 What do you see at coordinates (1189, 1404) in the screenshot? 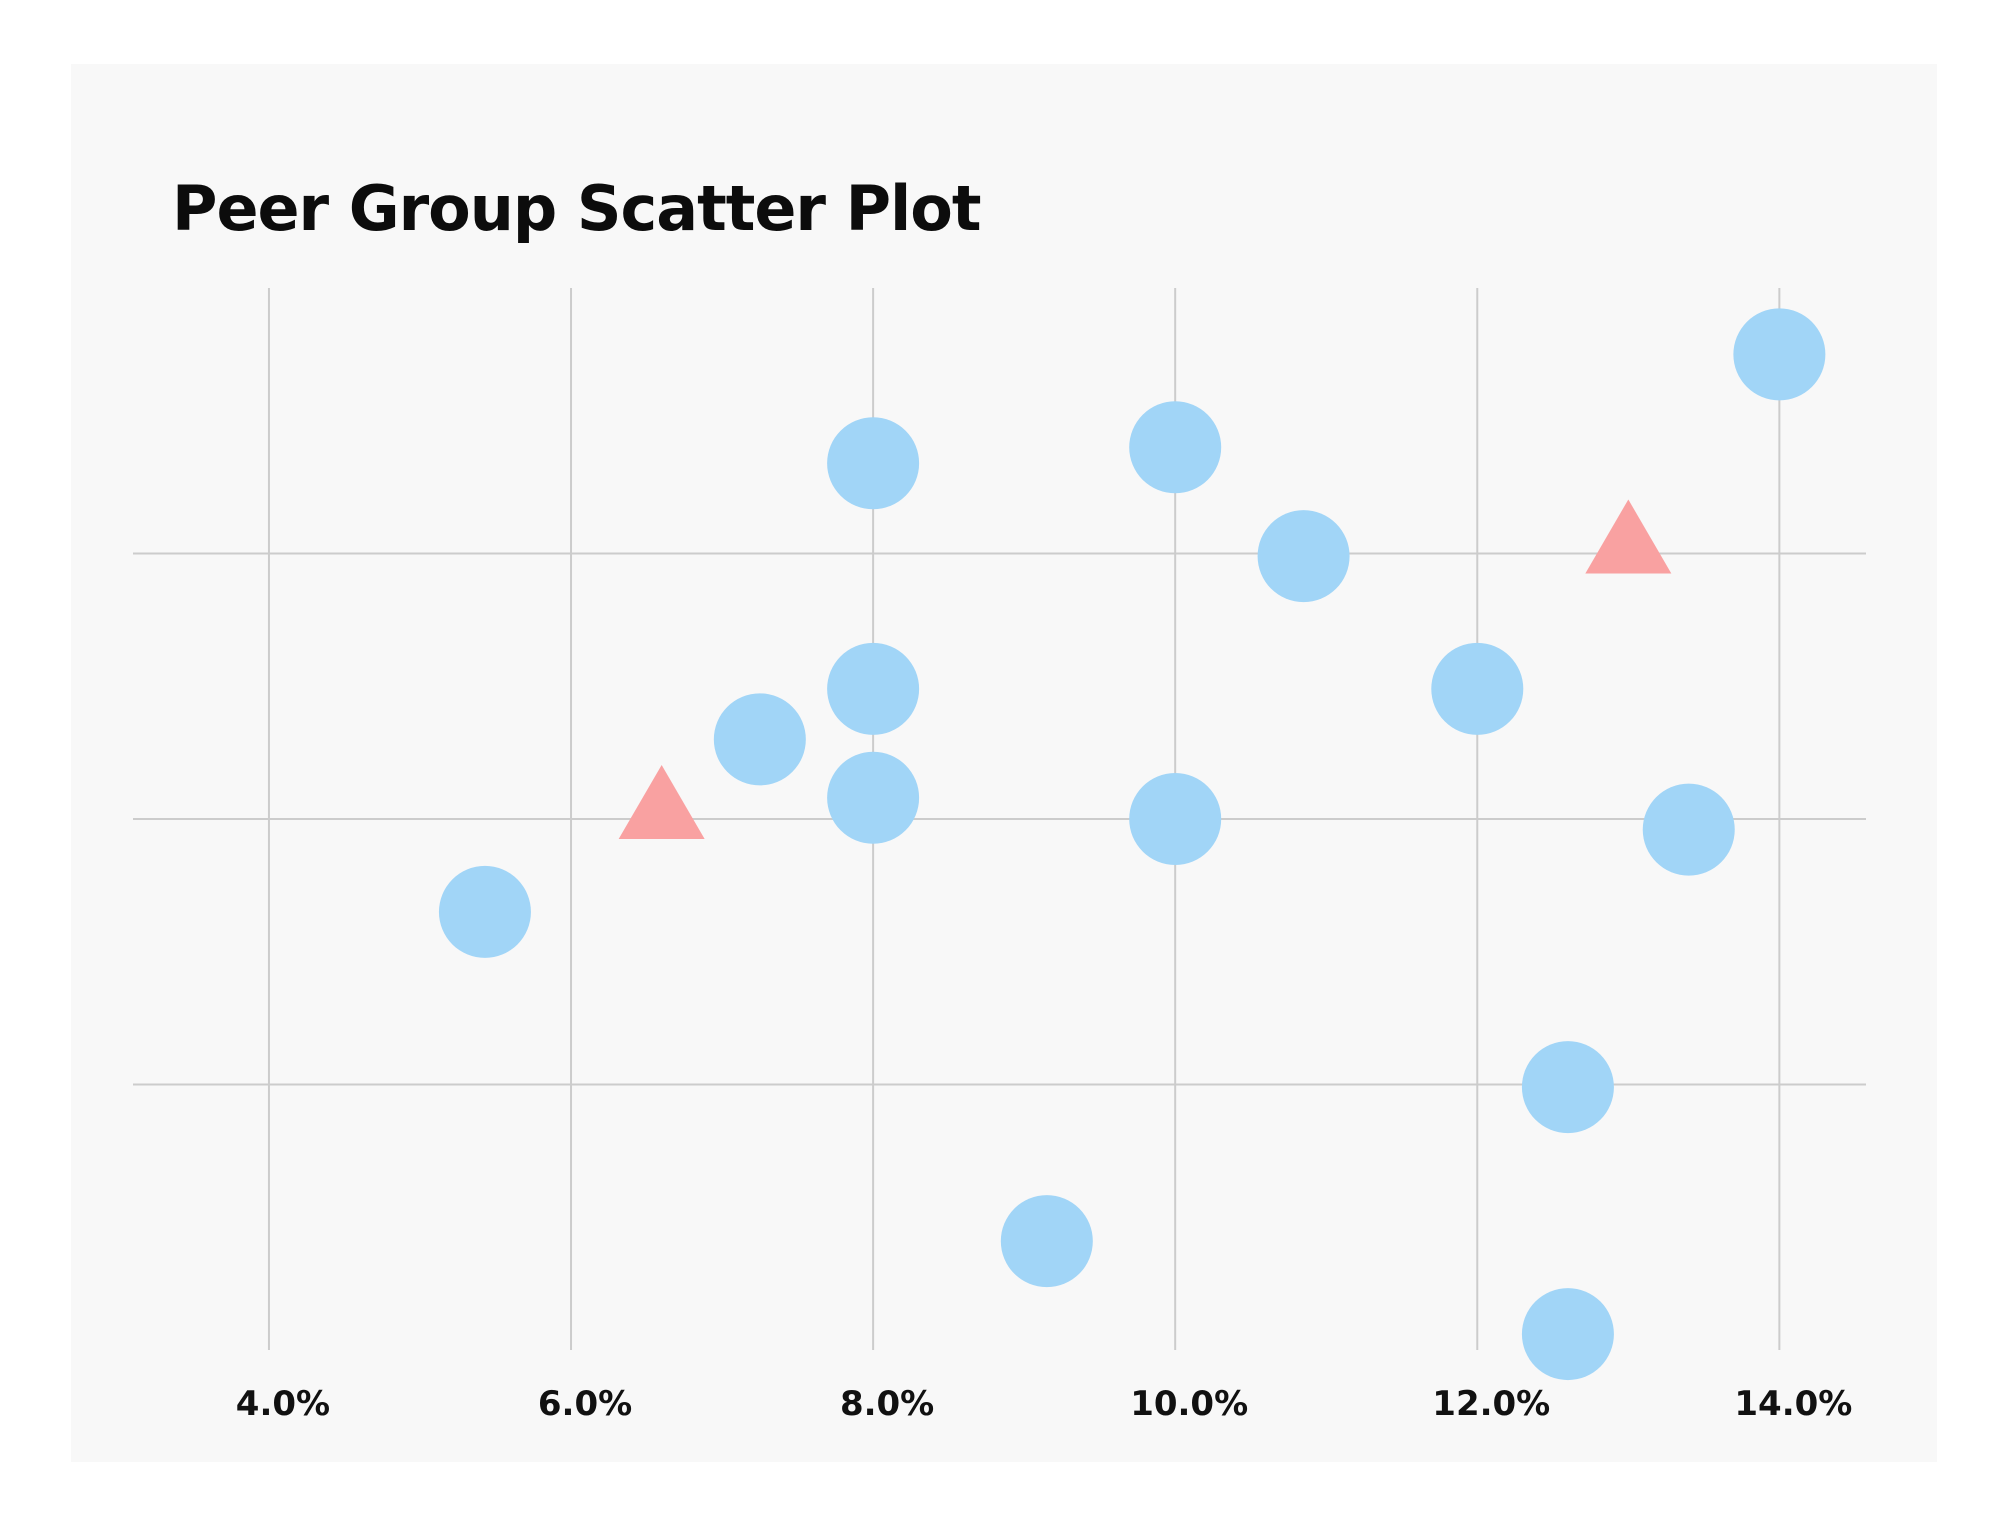
I see `x-tick-label: 10.0%` at bounding box center [1189, 1404].